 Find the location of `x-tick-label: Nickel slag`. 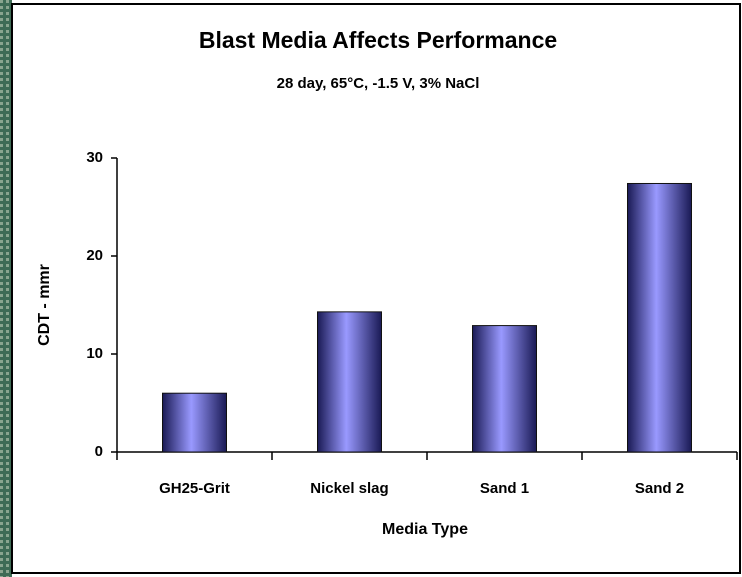

x-tick-label: Nickel slag is located at coordinates (349, 488).